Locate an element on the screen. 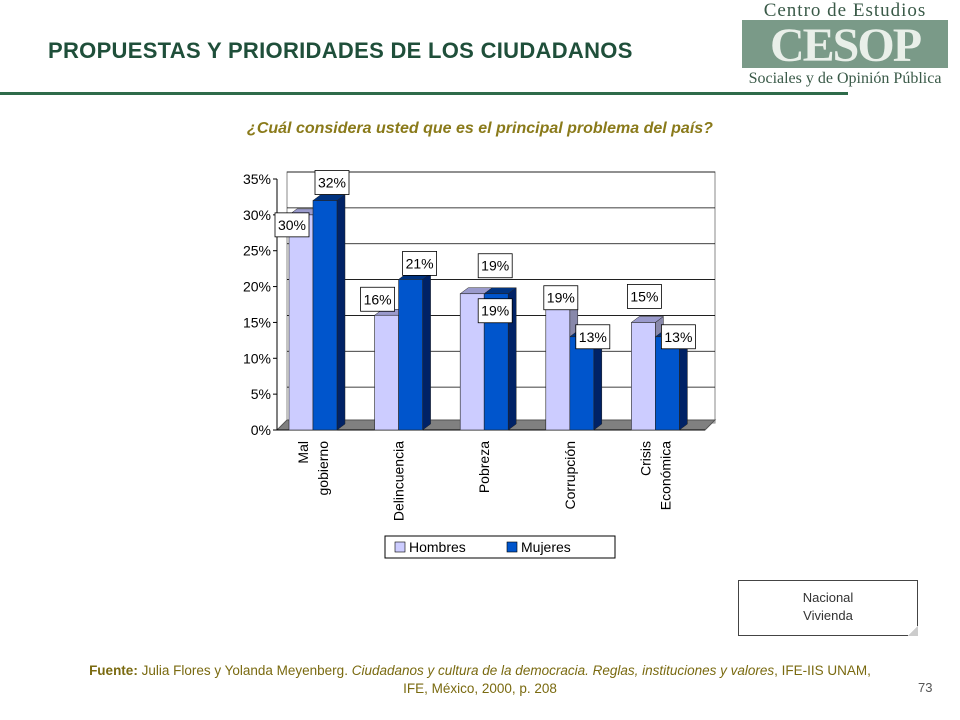 This screenshot has width=960, height=720. x-category-label: Crisis is located at coordinates (645, 458).